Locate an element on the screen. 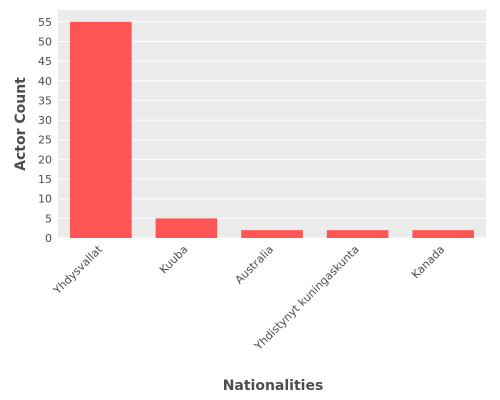 This screenshot has height=400, width=500. y-tick-label: 35 is located at coordinates (45, 100).